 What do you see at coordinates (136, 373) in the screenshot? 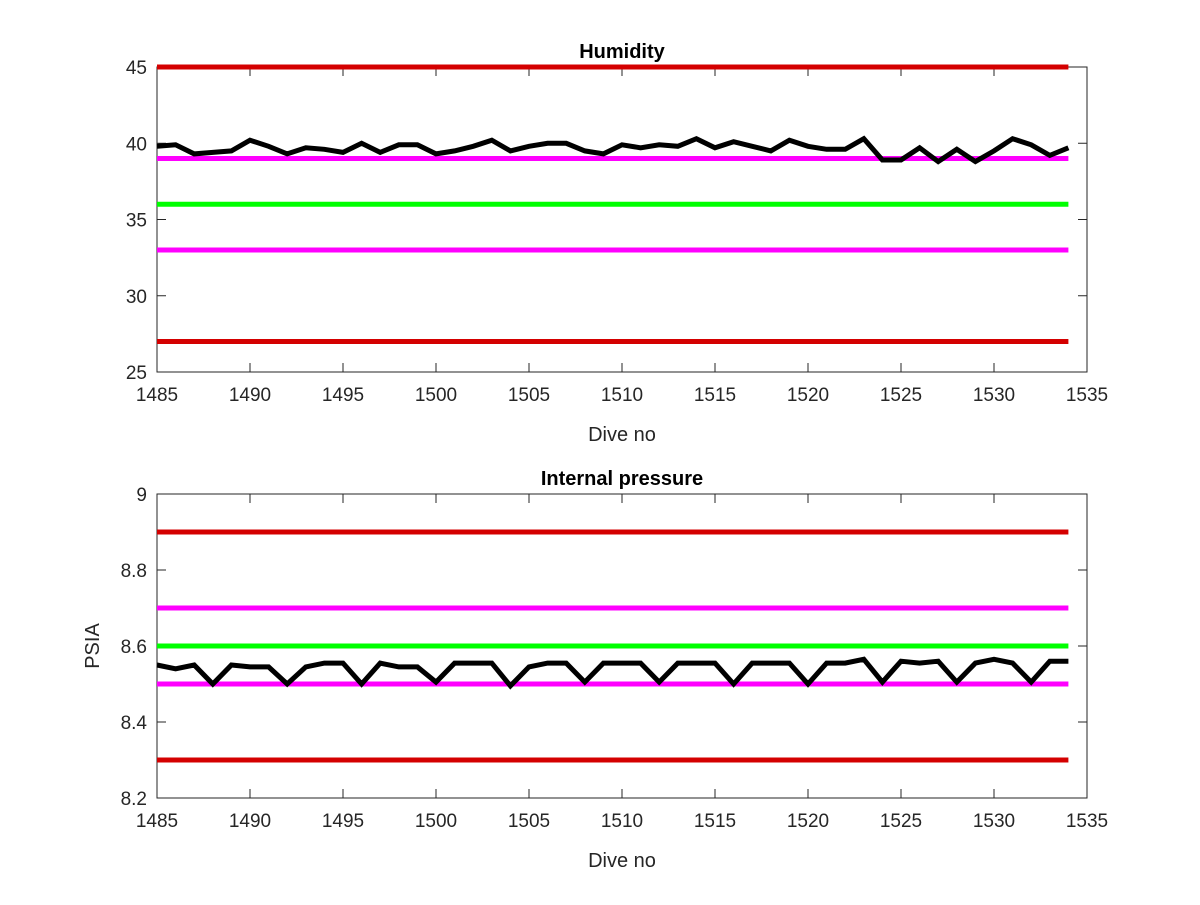
I see `y-tick-label: 25` at bounding box center [136, 373].